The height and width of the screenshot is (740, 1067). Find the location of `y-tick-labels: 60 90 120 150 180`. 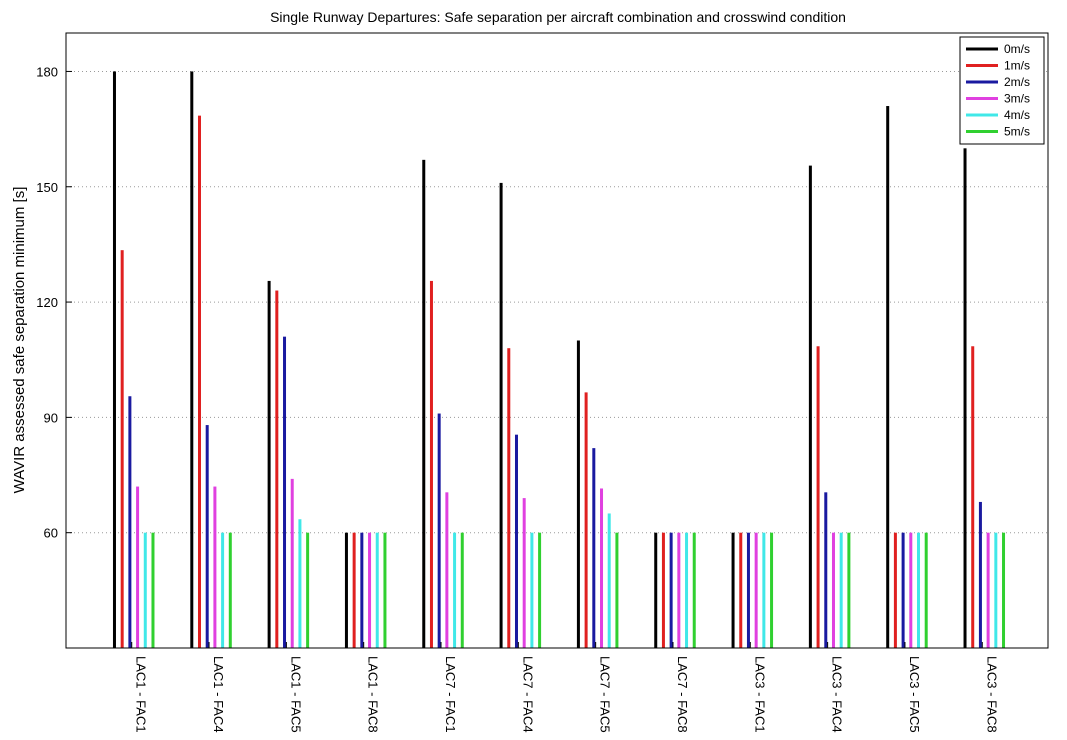

y-tick-labels: 60 90 120 150 180 is located at coordinates (47, 302).